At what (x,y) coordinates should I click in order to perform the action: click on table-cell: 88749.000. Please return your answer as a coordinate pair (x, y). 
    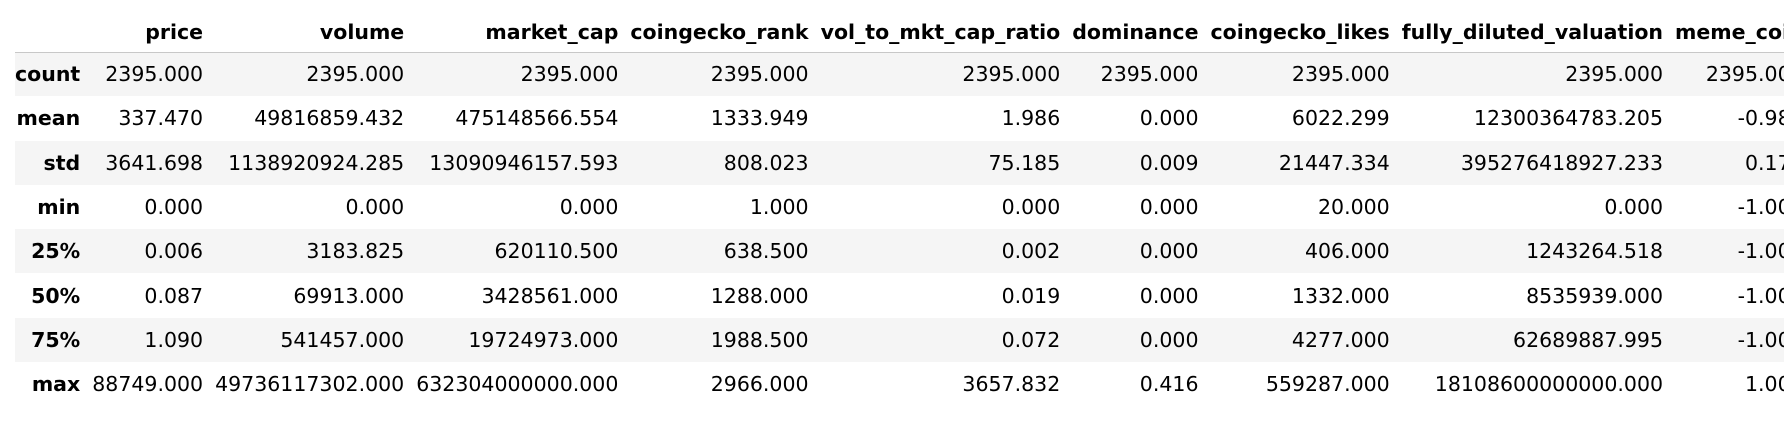
    Looking at the image, I should click on (148, 384).